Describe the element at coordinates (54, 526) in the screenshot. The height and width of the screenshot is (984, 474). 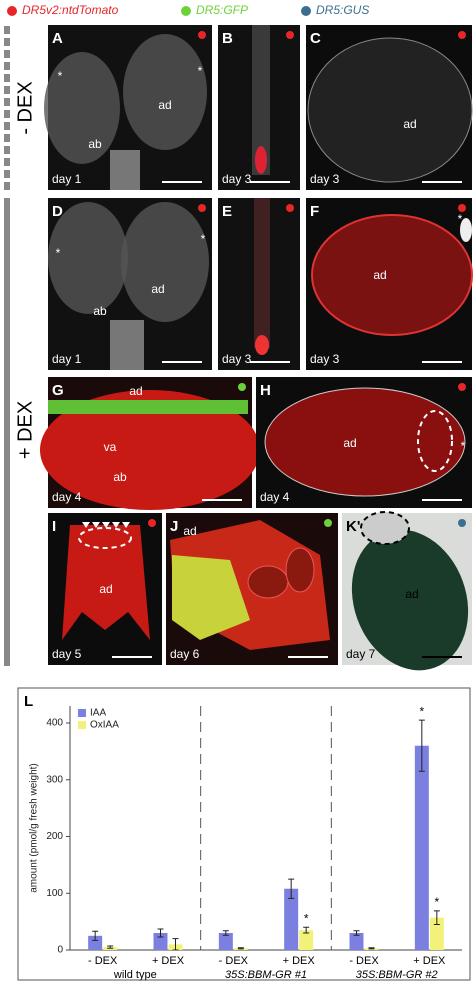
I see `panel-letter: I` at that location.